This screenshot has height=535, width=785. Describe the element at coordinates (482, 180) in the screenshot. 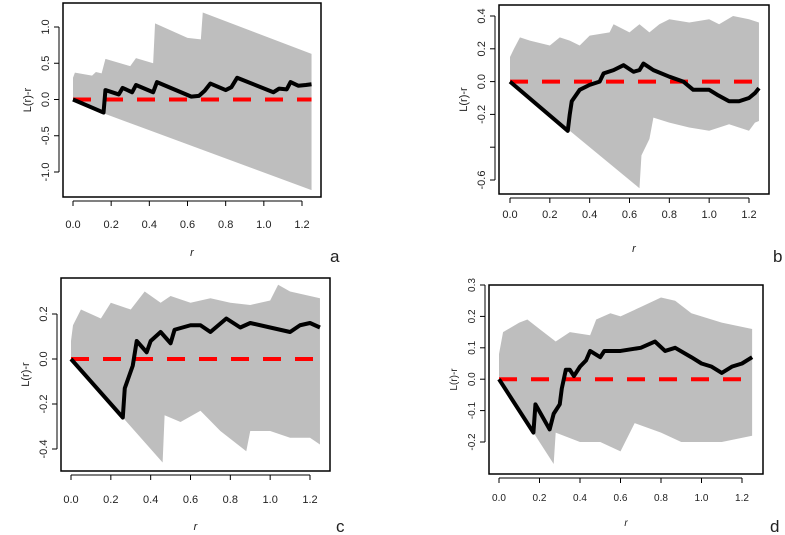

I see `y-tick-label: -0.6` at that location.